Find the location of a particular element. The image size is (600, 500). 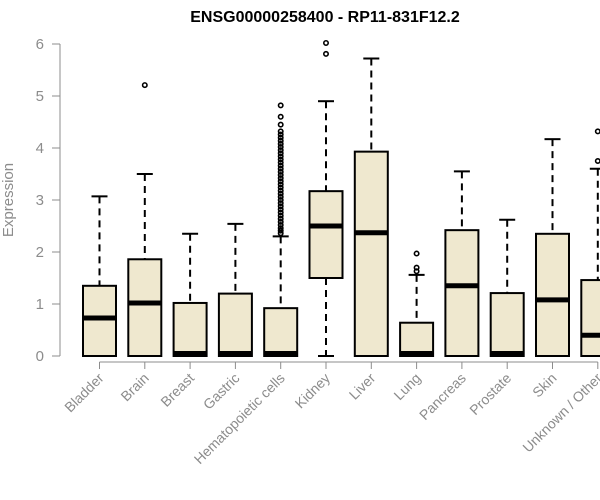

x-tick-label: Skin is located at coordinates (544, 385).